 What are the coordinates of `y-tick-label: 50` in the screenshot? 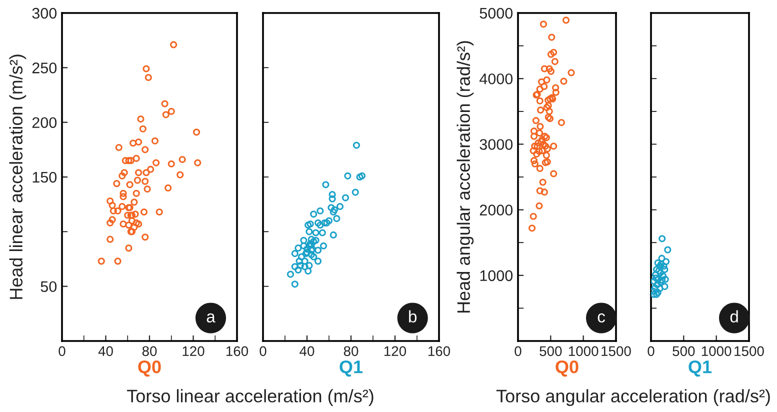 It's located at (48, 286).